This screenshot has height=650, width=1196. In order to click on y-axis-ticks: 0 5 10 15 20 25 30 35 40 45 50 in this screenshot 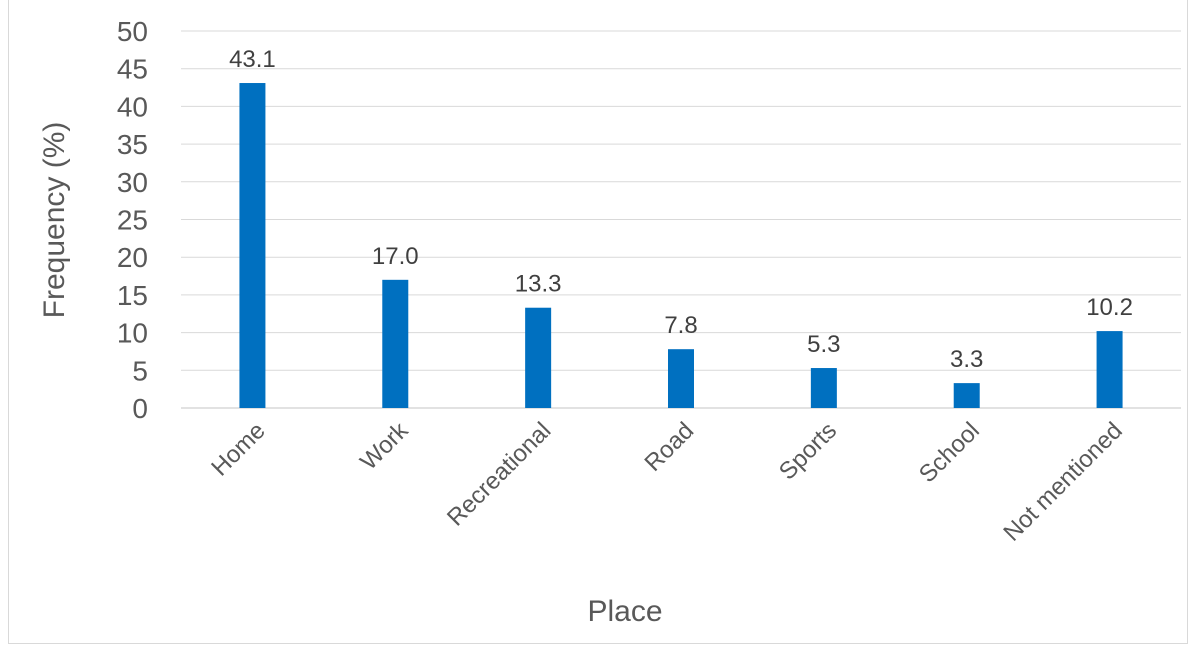, I will do `click(132, 220)`.